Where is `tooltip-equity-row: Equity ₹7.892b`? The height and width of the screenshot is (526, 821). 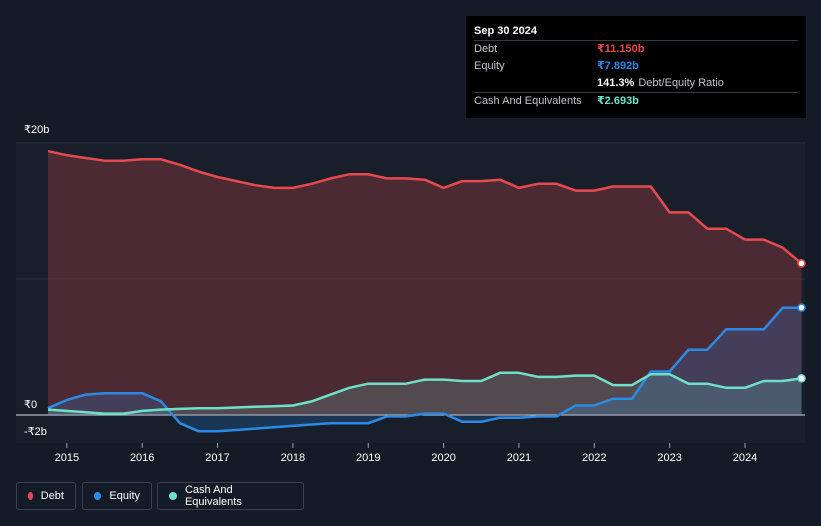 tooltip-equity-row: Equity ₹7.892b is located at coordinates (636, 66).